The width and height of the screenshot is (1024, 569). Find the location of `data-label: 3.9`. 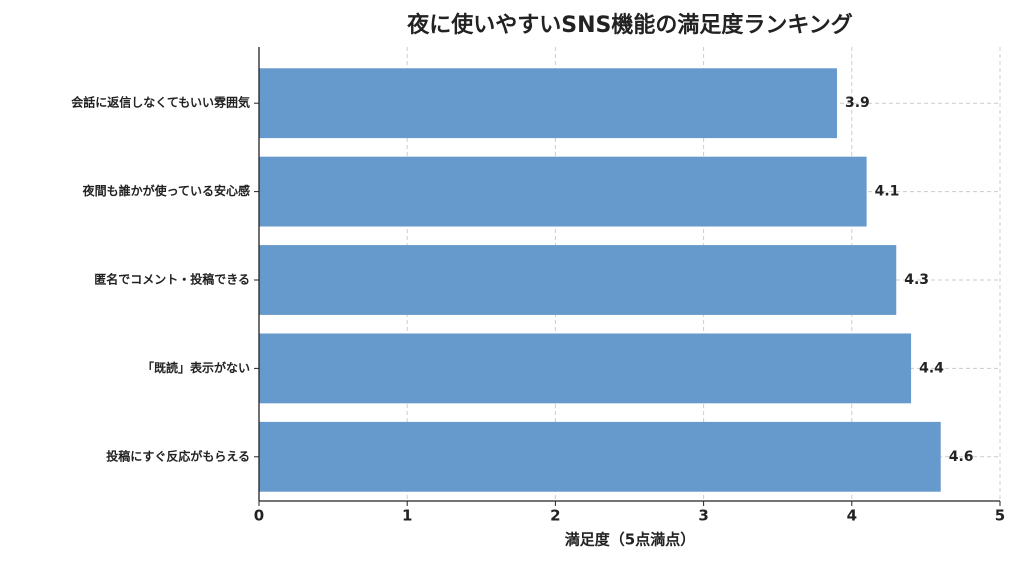

data-label: 3.9 is located at coordinates (857, 103).